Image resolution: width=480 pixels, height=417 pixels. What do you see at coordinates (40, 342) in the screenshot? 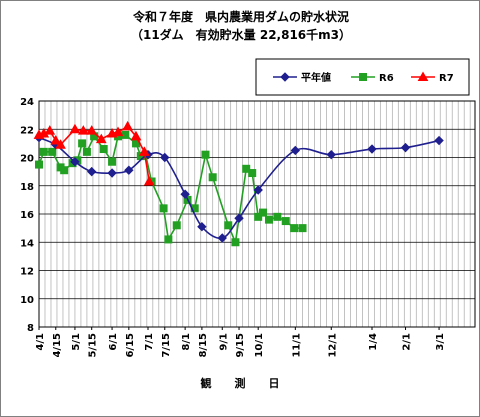
I see `x-tick-label: 4/1` at bounding box center [40, 342].